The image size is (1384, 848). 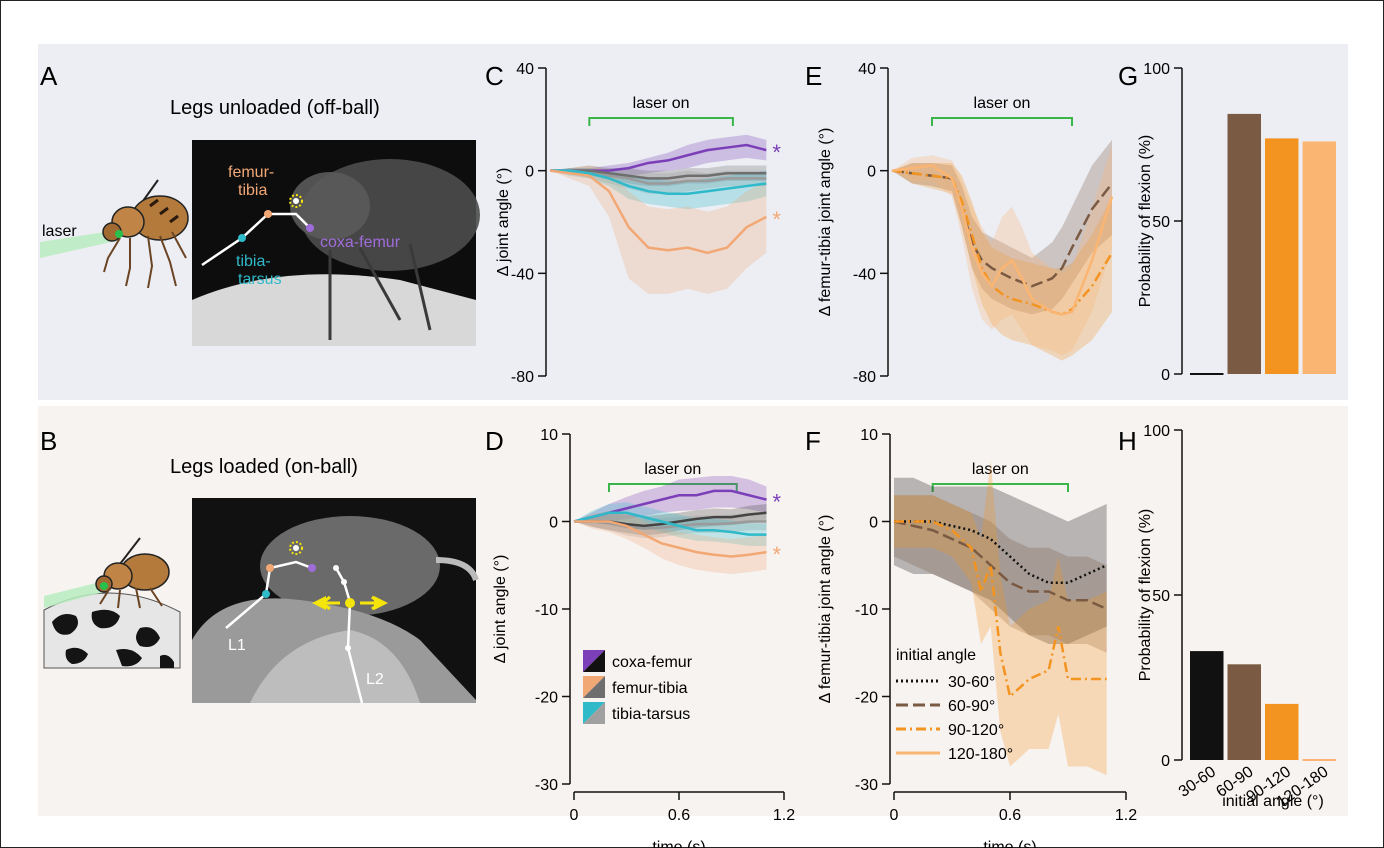 What do you see at coordinates (651, 714) in the screenshot?
I see `legend-d-label-tibia-tarsus: tibia-tarsus` at bounding box center [651, 714].